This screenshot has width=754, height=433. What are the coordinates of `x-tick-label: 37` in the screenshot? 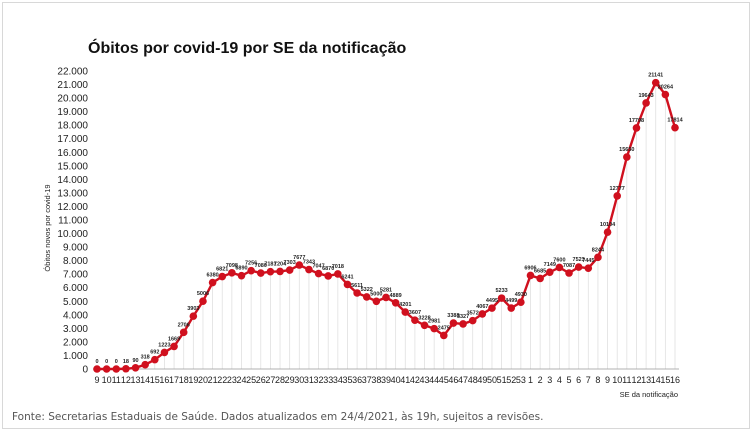 It's located at (367, 380).